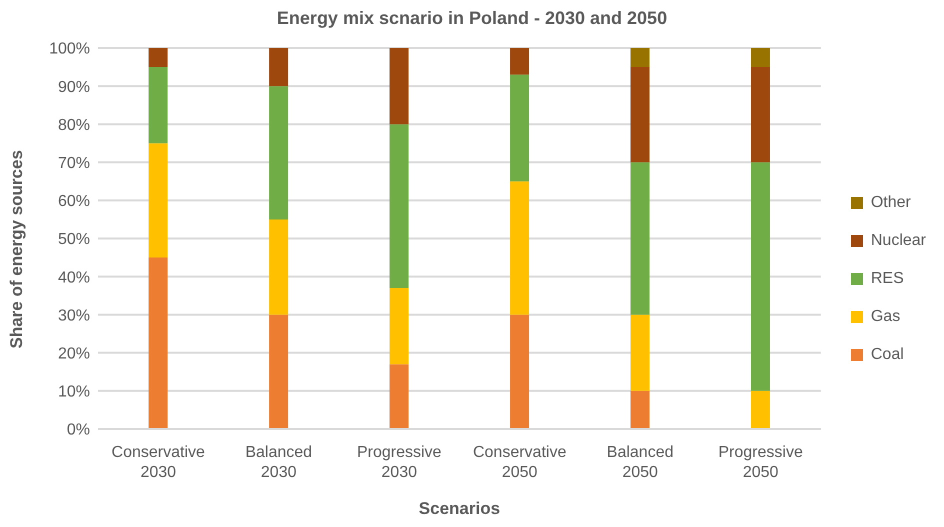  What do you see at coordinates (887, 355) in the screenshot?
I see `legend-label: Coal` at bounding box center [887, 355].